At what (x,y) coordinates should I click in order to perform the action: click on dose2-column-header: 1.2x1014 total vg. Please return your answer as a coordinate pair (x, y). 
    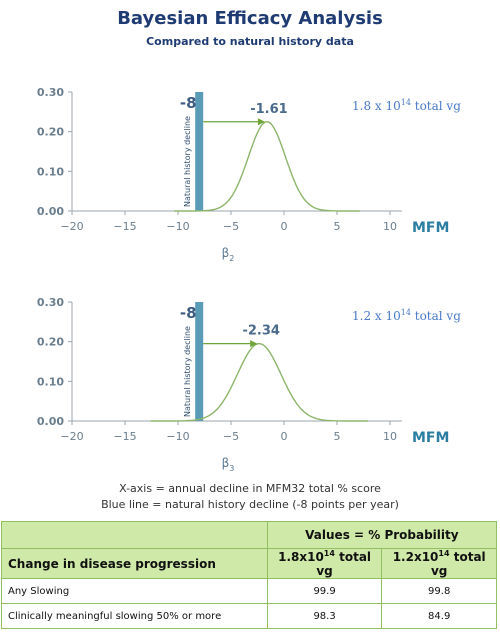
    Looking at the image, I should click on (439, 563).